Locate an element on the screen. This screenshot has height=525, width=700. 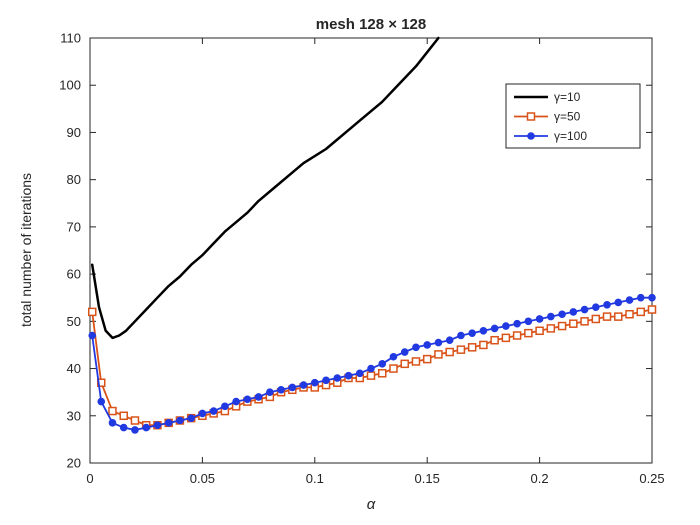
y-tick-label: 60 is located at coordinates (74, 274).